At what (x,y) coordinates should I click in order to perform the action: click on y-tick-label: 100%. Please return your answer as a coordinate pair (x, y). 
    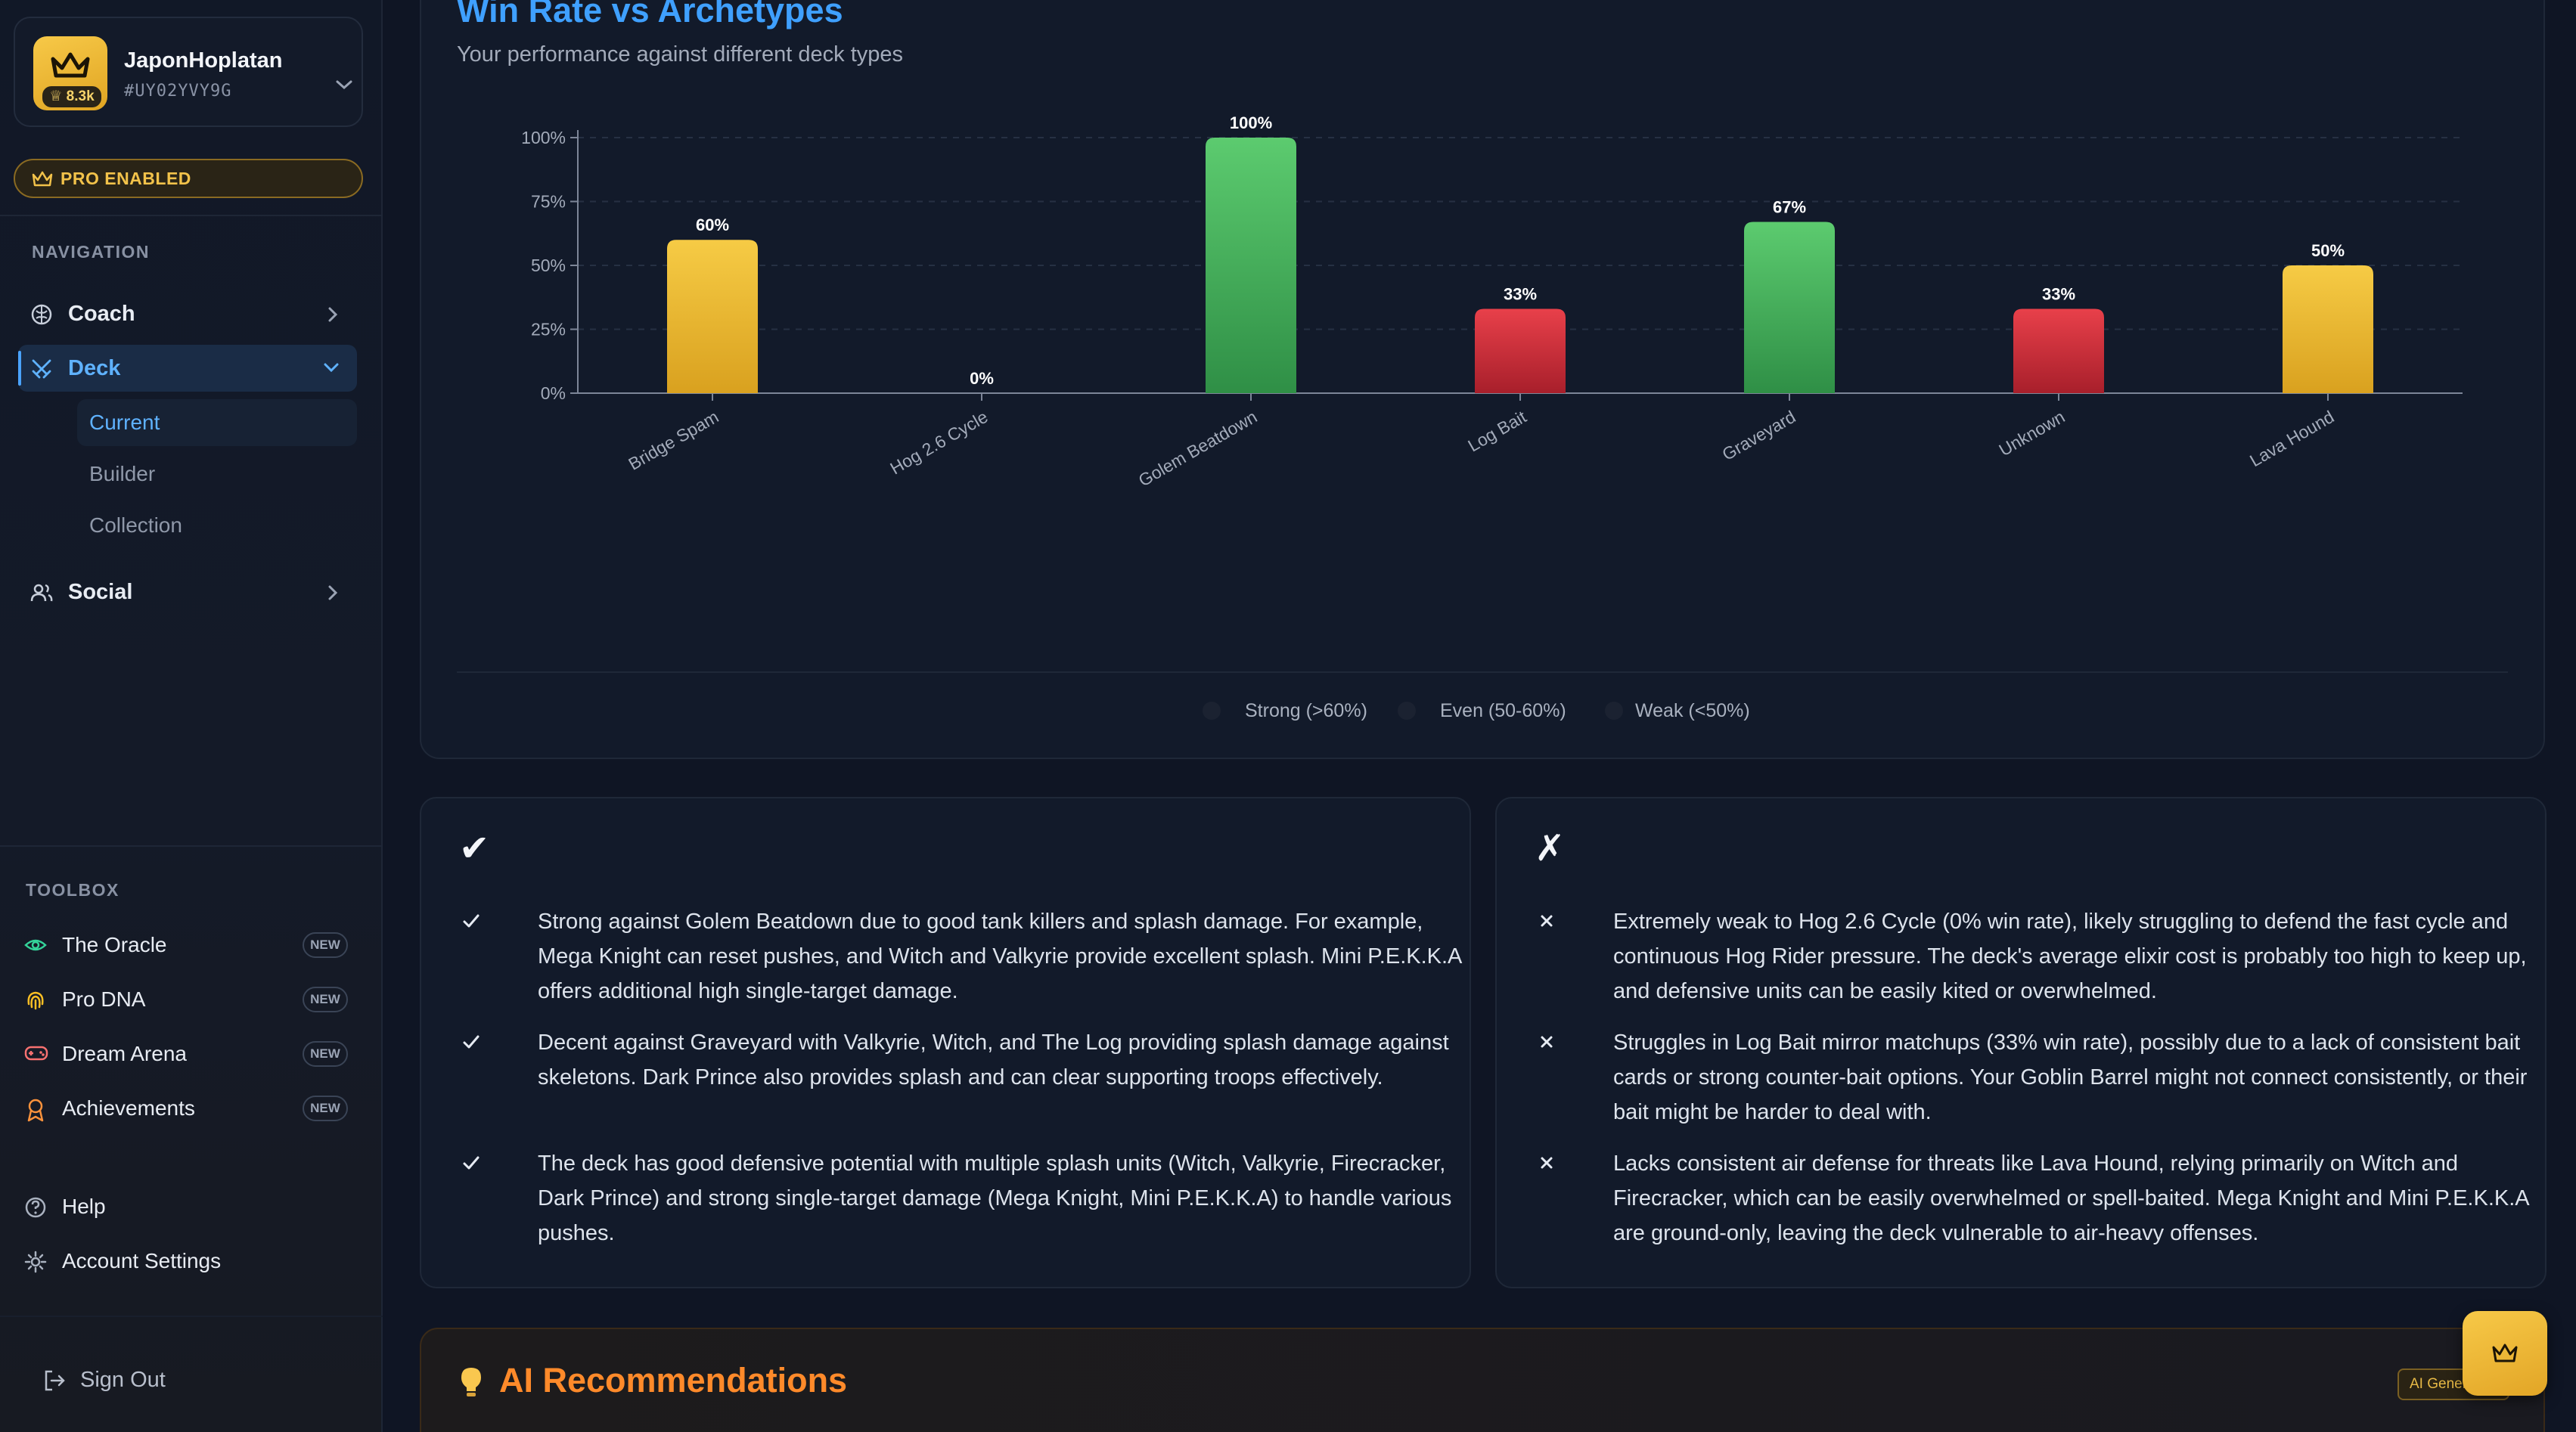
    Looking at the image, I should click on (543, 137).